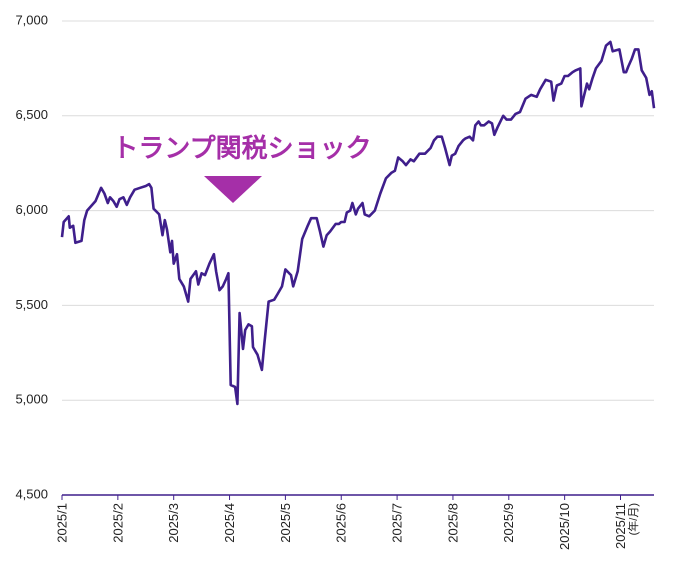  What do you see at coordinates (241, 148) in the screenshot?
I see `annotation: トランプ関税ショック` at bounding box center [241, 148].